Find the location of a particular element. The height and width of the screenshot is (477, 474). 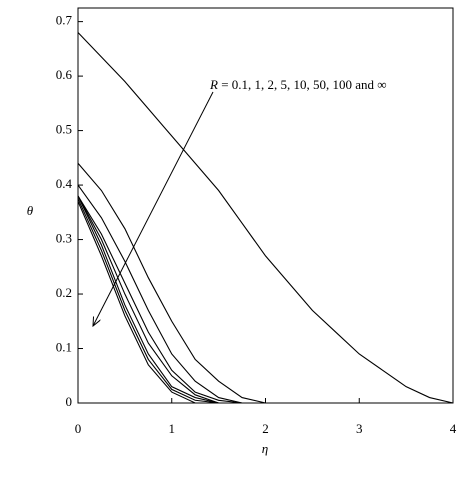

y-tick-label: 0.5 is located at coordinates (64, 129).